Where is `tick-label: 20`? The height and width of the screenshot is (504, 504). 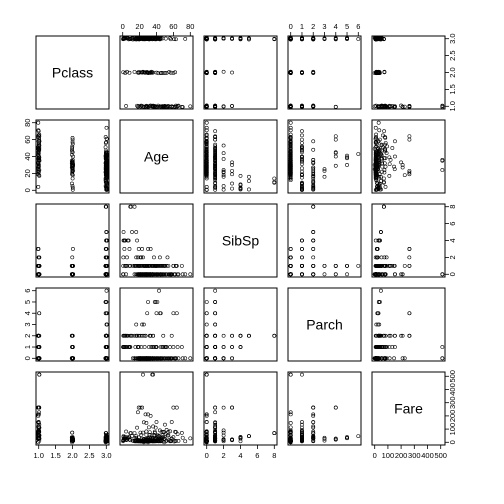 tick-label: 20 is located at coordinates (139, 26).